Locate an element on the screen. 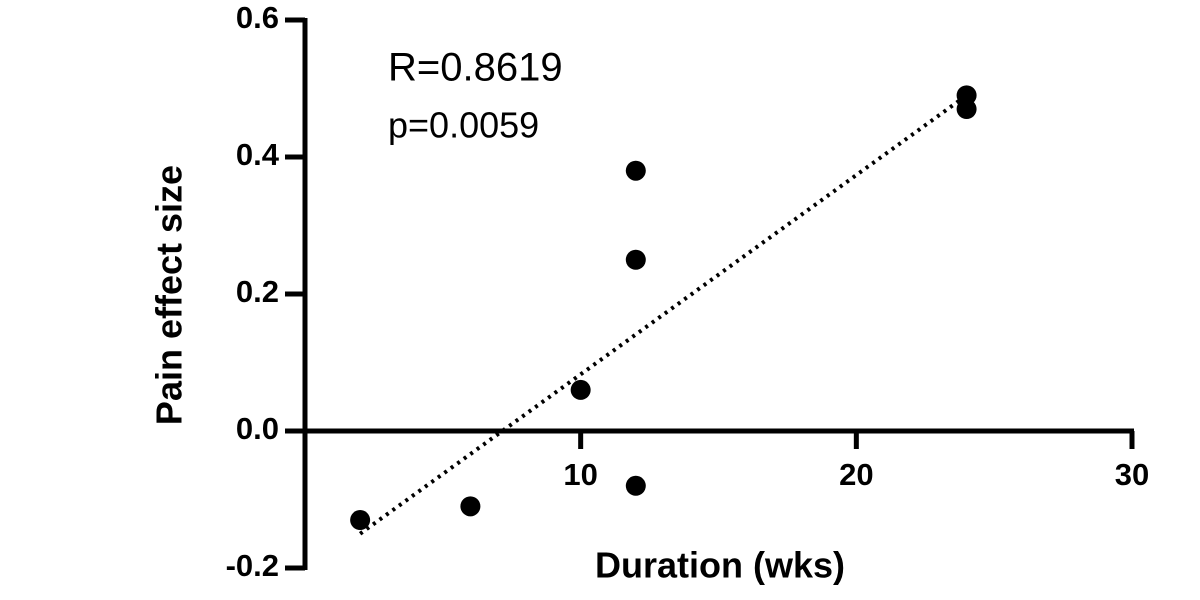 This screenshot has height=600, width=1200. annotation: R=0.8619 is located at coordinates (475, 68).